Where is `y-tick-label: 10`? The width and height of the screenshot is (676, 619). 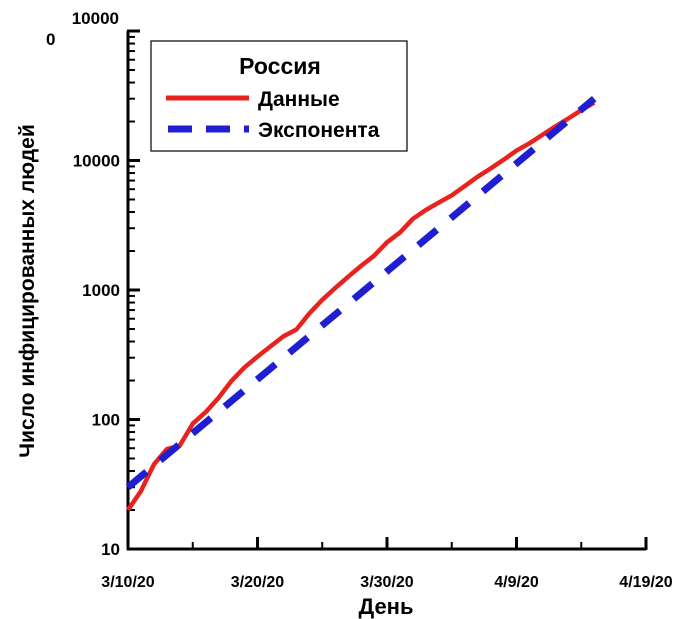 y-tick-label: 10 is located at coordinates (110, 549).